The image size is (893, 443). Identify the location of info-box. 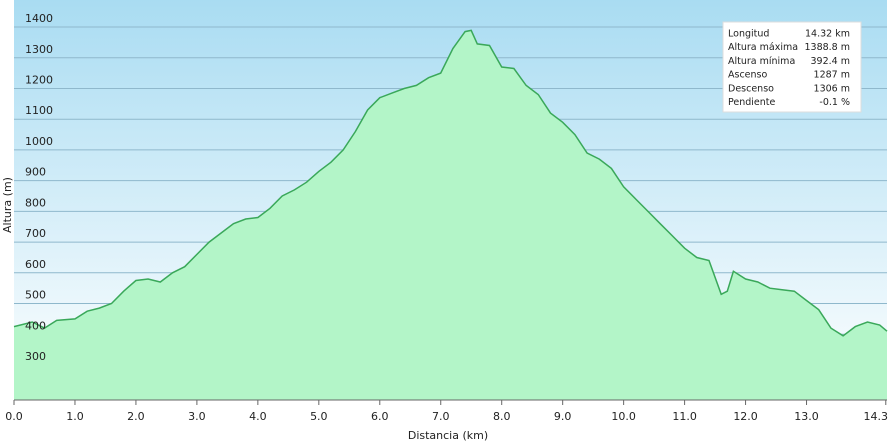
(792, 67).